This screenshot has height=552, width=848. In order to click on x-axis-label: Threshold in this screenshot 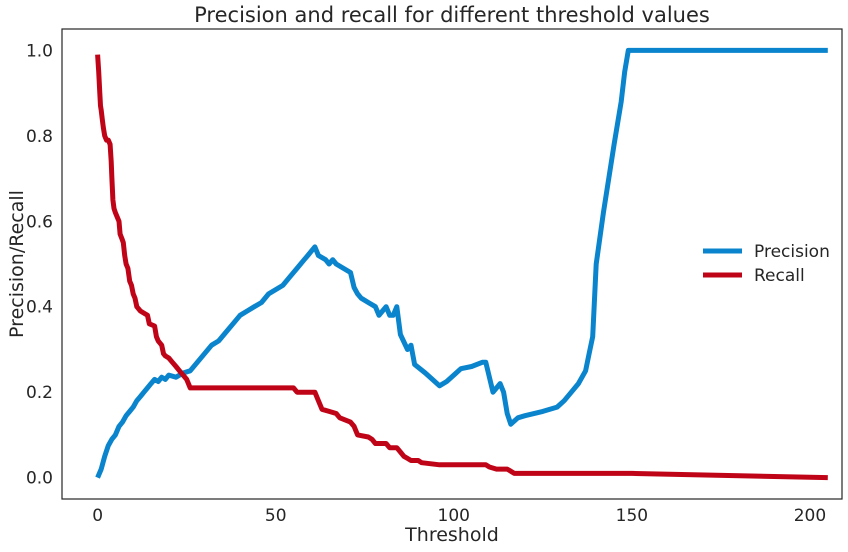, I will do `click(451, 535)`.